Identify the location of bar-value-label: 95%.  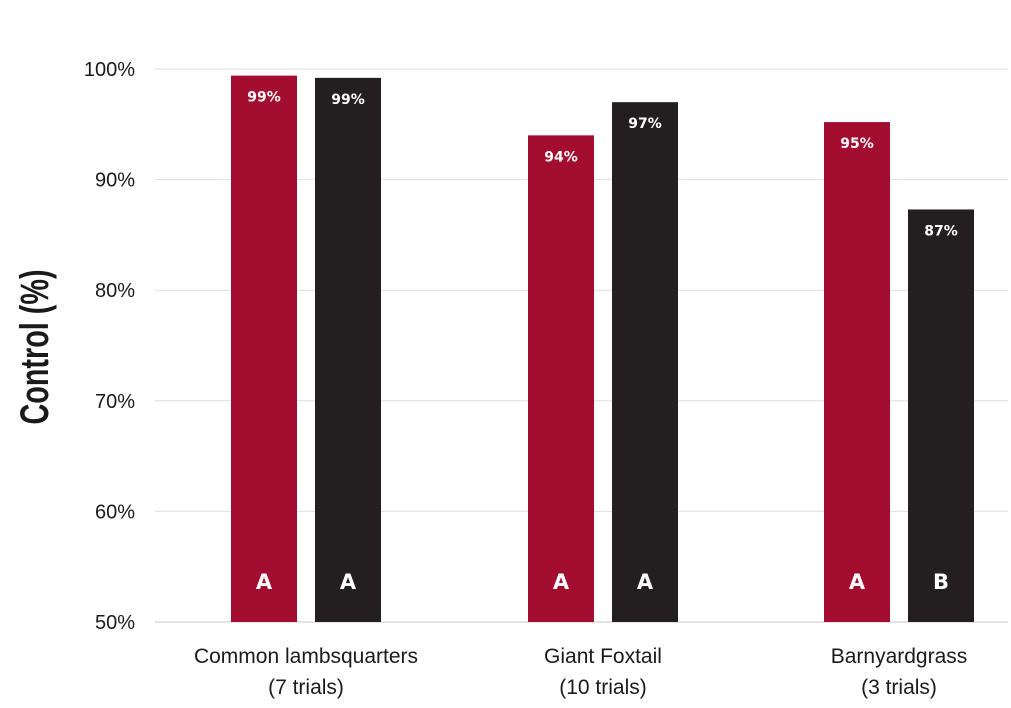
(857, 144).